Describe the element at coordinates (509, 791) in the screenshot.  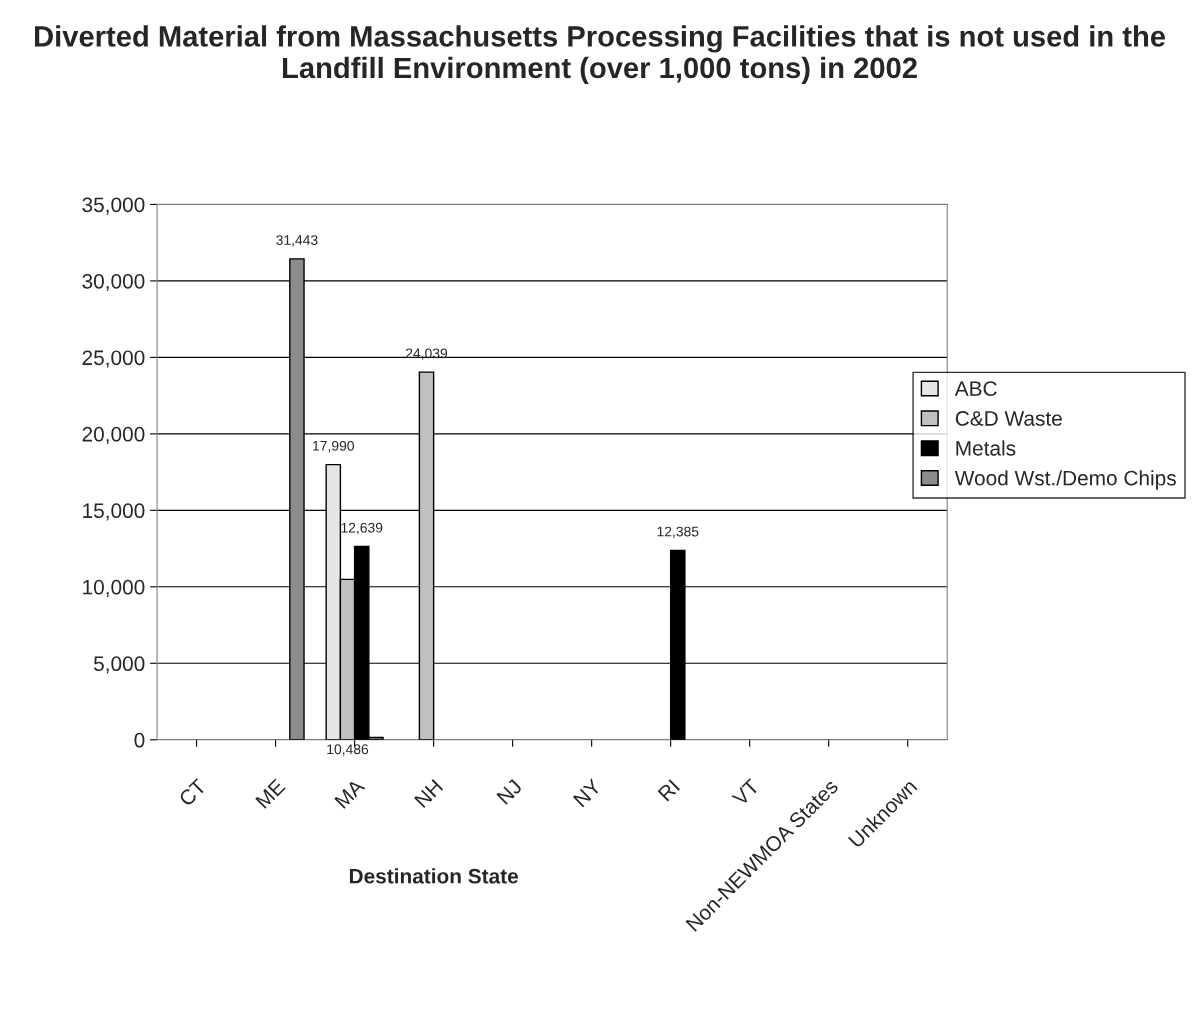
I see `x-tick-label: NJ` at that location.